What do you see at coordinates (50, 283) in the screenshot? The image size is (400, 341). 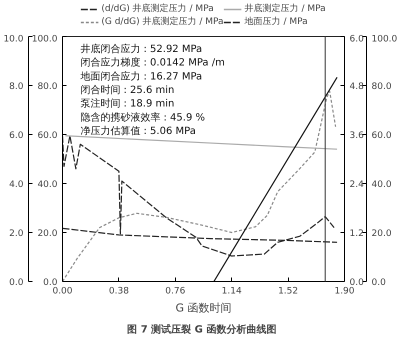 I see `y-tick-label: 0.0` at bounding box center [50, 283].